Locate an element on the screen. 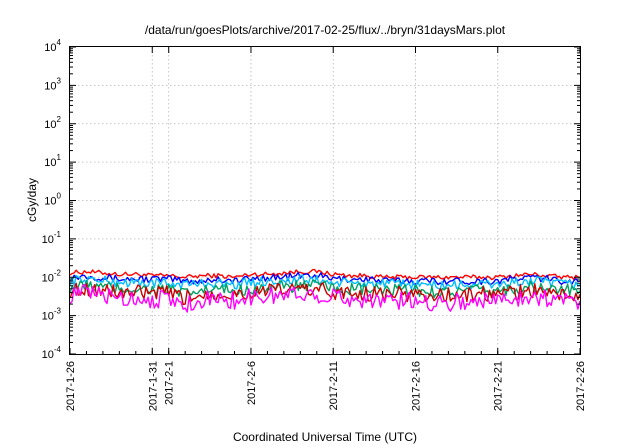 This screenshot has height=448, width=640. y-tick-label: 10⁻⁴ is located at coordinates (52, 353).